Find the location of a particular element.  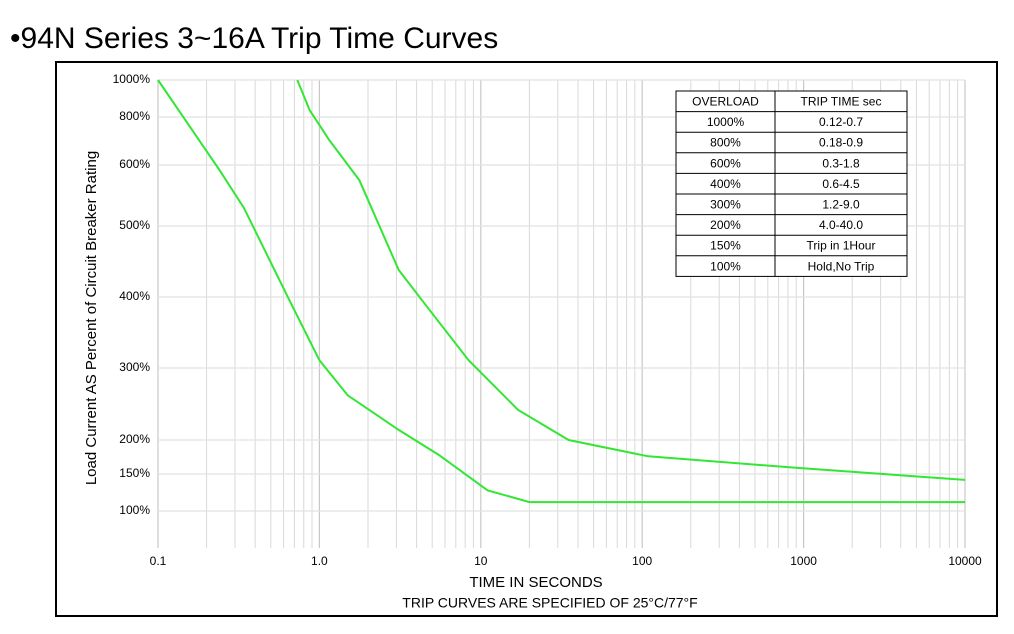

table-cell: 0.6-4.5 is located at coordinates (841, 184).